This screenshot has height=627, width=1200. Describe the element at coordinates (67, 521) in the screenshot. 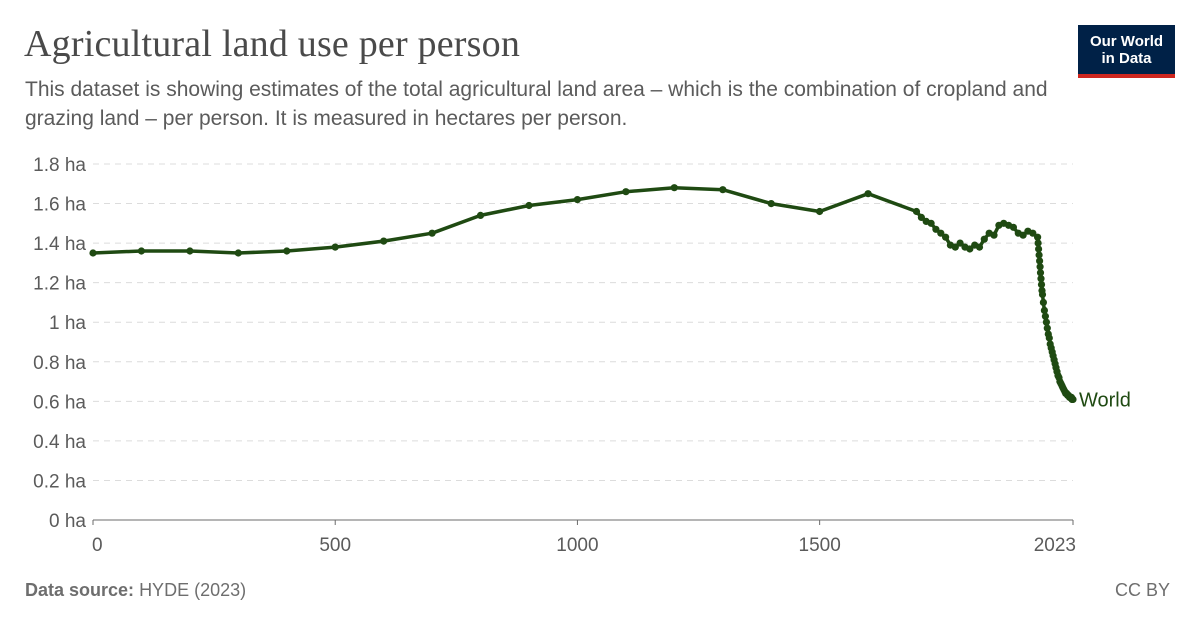

I see `y-tick-label: 0 ha` at that location.